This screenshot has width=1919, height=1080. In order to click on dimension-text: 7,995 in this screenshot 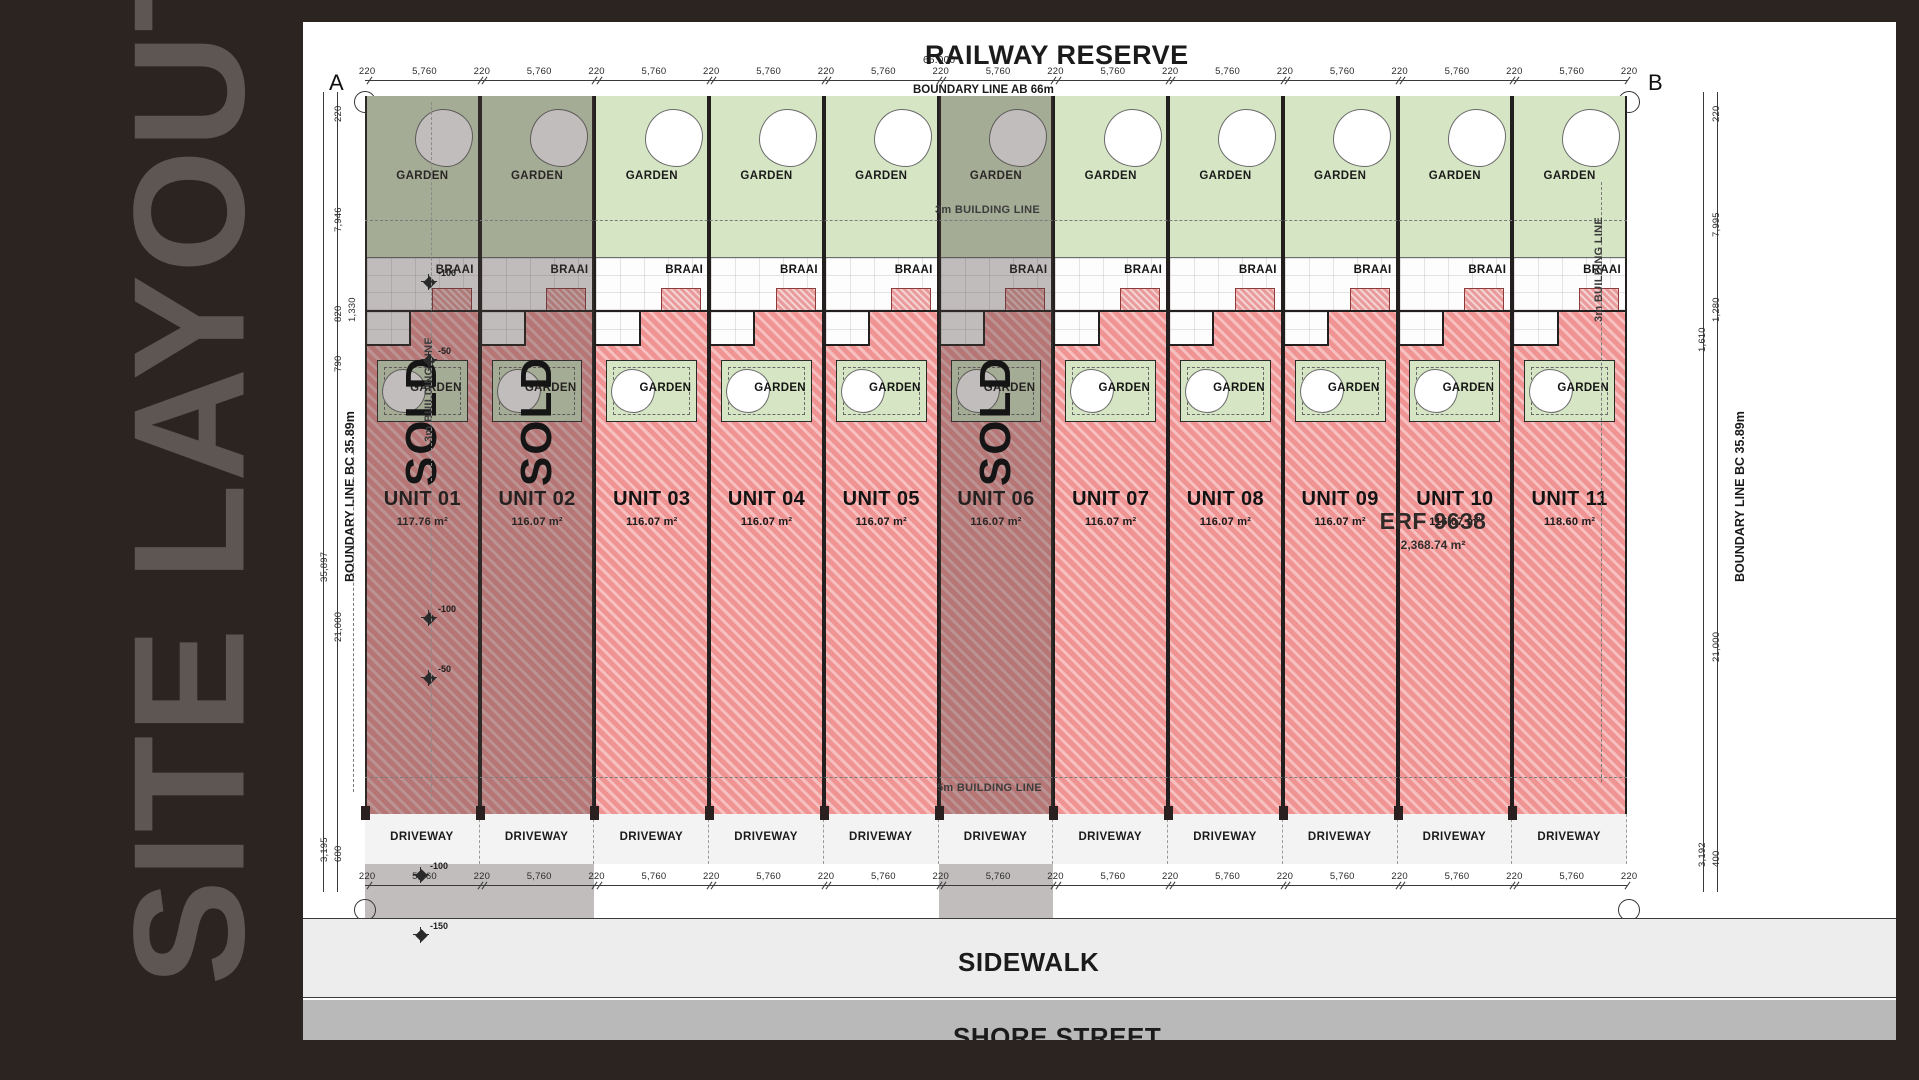, I will do `click(1716, 224)`.